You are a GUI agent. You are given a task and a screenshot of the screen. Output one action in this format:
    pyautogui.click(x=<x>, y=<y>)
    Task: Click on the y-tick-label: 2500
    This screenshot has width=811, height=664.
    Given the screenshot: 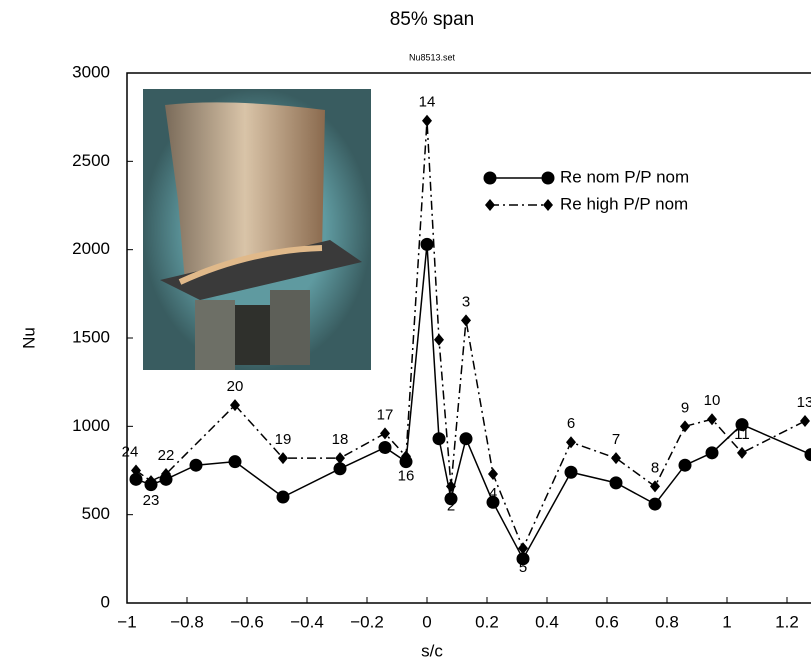 What is the action you would take?
    pyautogui.click(x=91, y=160)
    